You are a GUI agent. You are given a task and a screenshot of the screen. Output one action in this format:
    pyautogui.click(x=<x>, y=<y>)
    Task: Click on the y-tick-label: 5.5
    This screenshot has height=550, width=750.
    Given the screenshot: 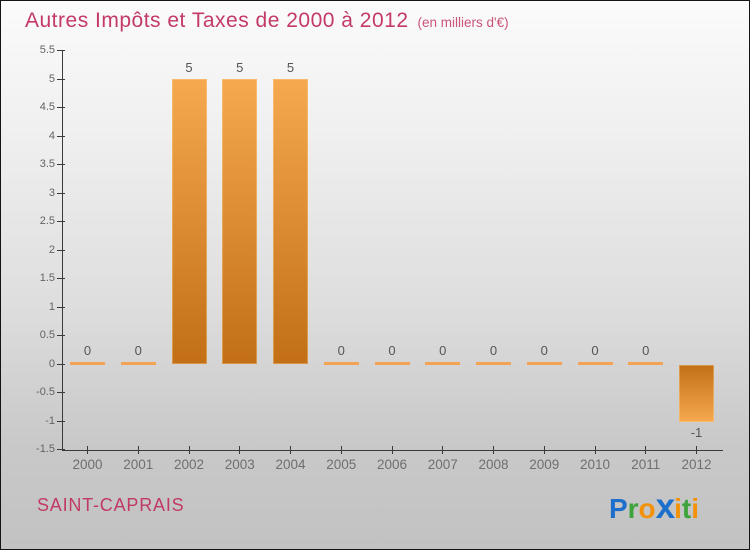 What is the action you would take?
    pyautogui.click(x=47, y=50)
    